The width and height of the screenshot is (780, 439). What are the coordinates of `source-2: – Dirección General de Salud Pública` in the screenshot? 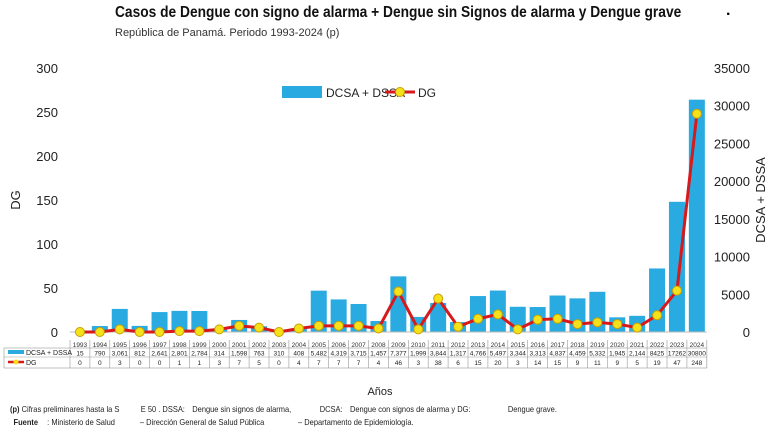 It's located at (202, 422).